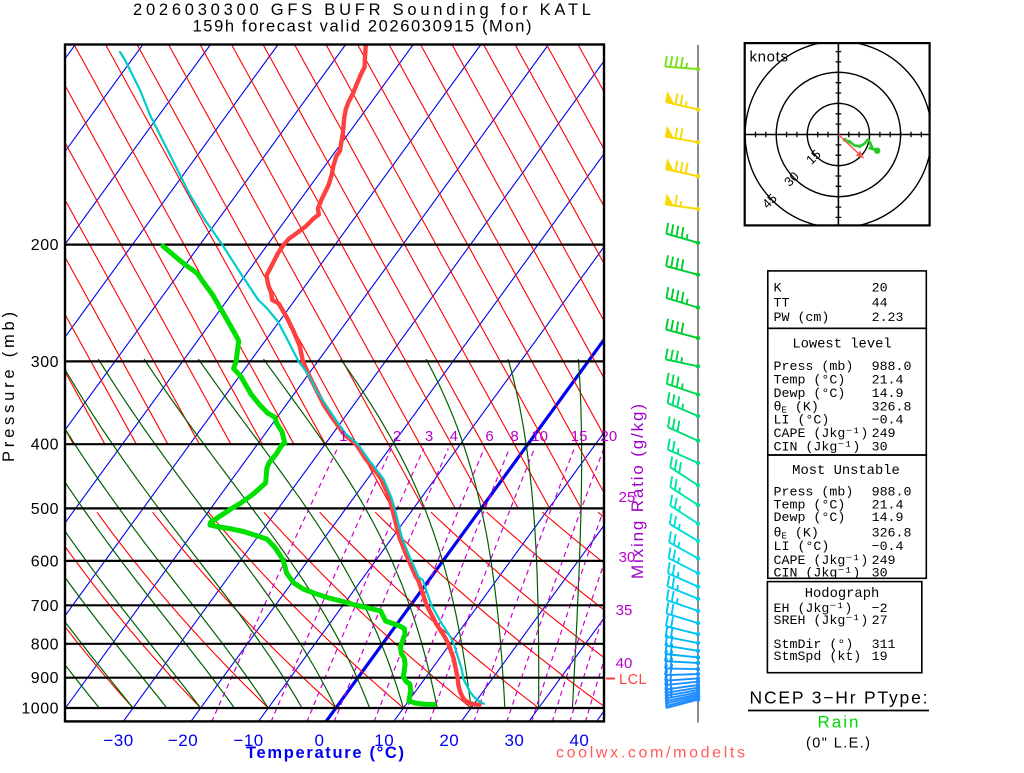 The image size is (1024, 773). Describe the element at coordinates (624, 610) in the screenshot. I see `svg-text: 35` at that location.